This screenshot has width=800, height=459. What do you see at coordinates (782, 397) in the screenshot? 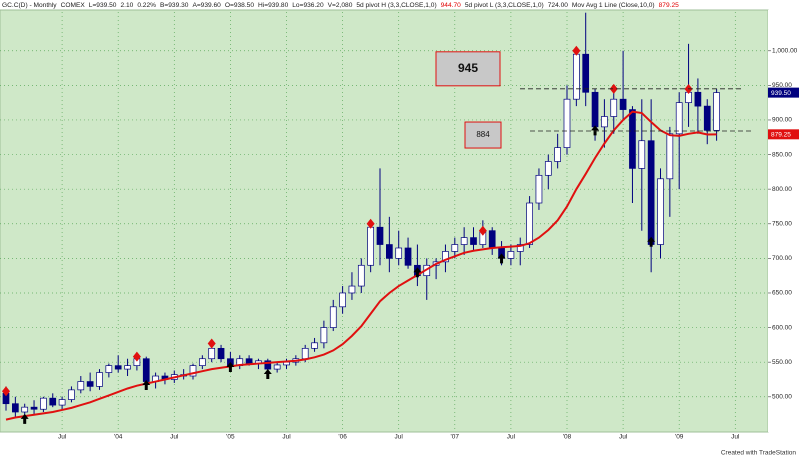
I see `y-tick-label: 500.00` at bounding box center [782, 397].